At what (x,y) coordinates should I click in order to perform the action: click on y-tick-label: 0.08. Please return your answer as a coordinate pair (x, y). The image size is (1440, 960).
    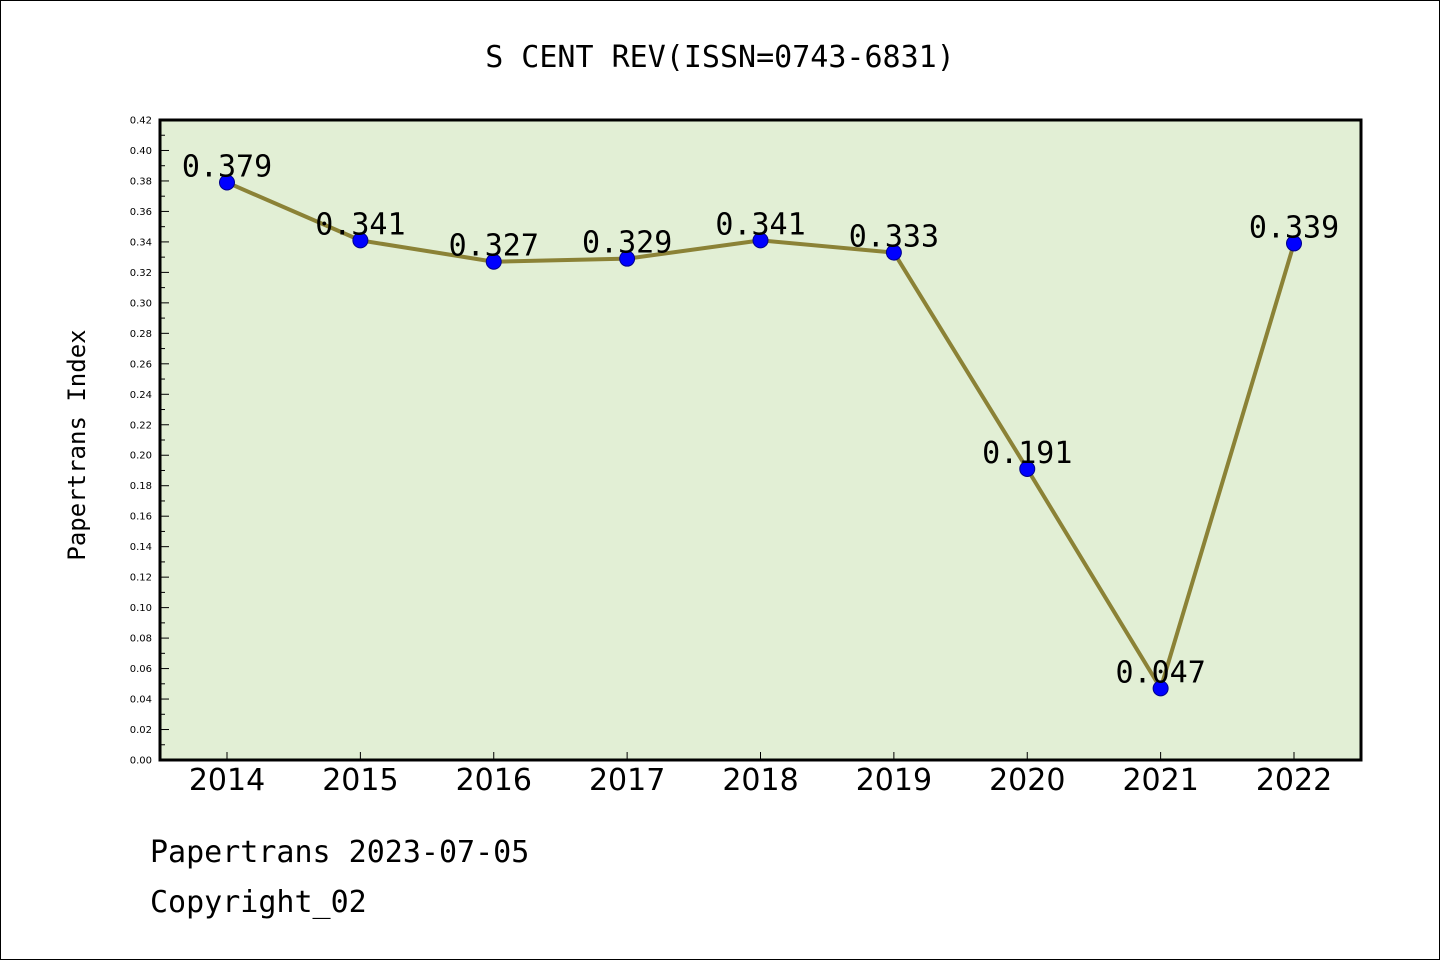
    Looking at the image, I should click on (141, 639).